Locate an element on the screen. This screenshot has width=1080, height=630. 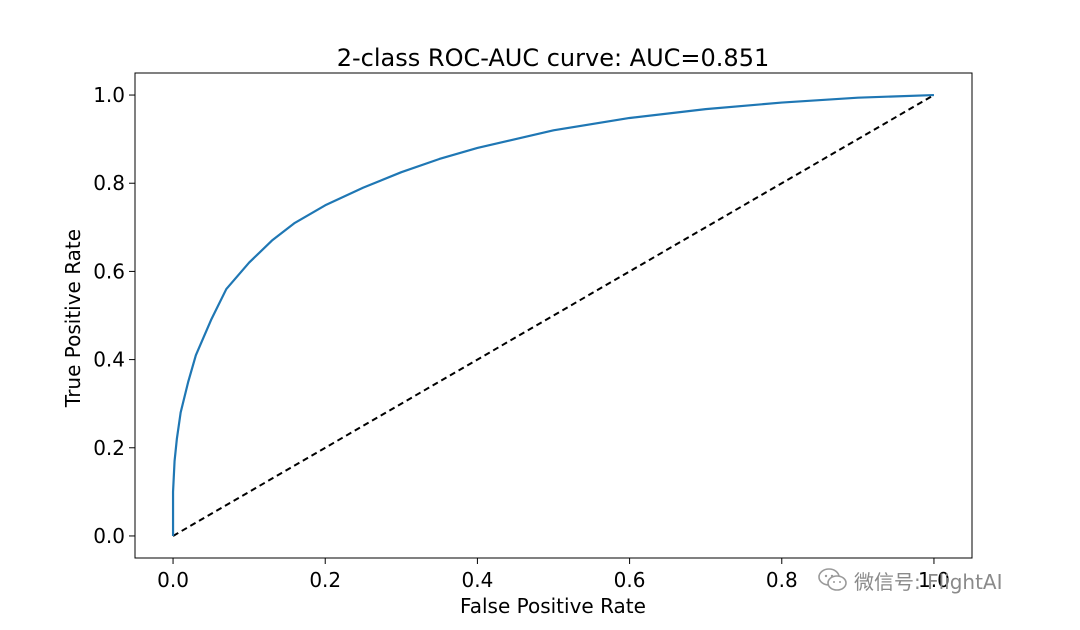
x-tick-label: 1.0 is located at coordinates (934, 580).